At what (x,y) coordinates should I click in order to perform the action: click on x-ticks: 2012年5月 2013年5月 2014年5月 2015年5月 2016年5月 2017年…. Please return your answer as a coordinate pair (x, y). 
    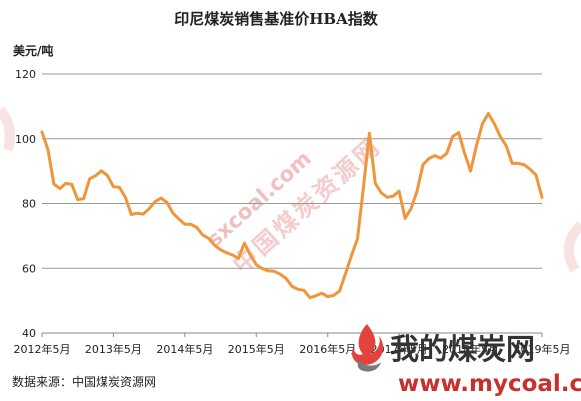
    Looking at the image, I should click on (292, 344).